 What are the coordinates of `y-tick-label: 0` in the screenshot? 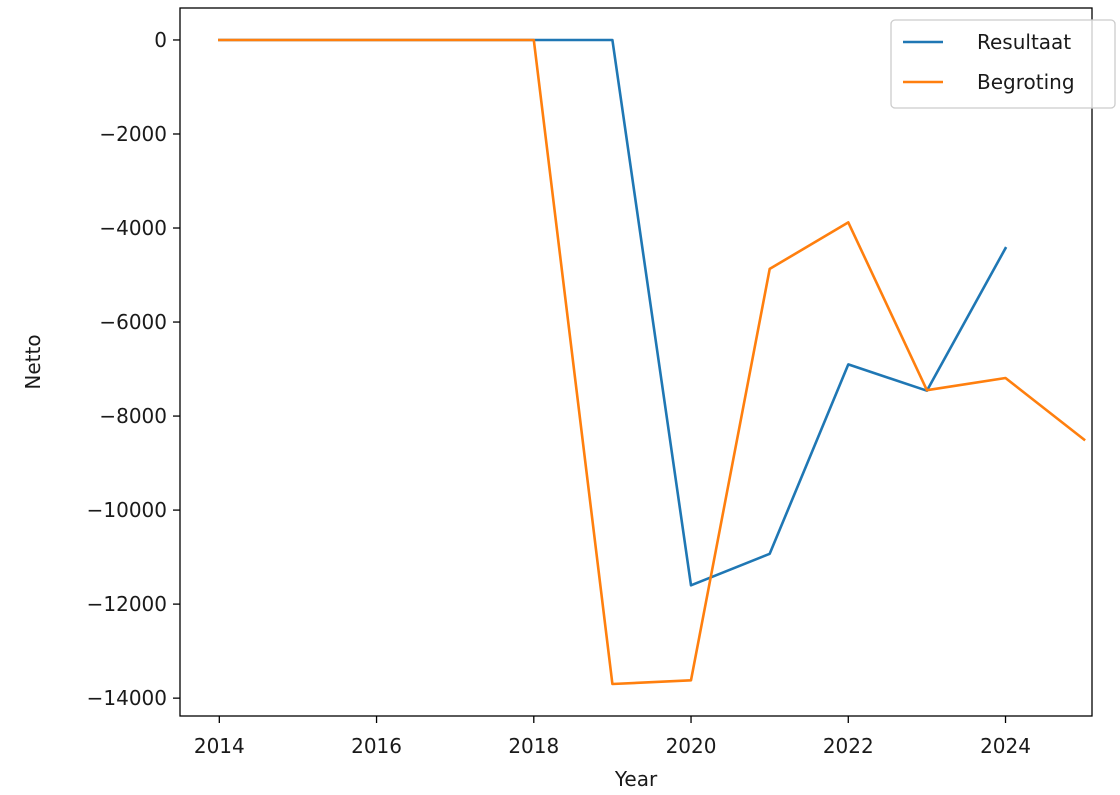 It's located at (160, 40).